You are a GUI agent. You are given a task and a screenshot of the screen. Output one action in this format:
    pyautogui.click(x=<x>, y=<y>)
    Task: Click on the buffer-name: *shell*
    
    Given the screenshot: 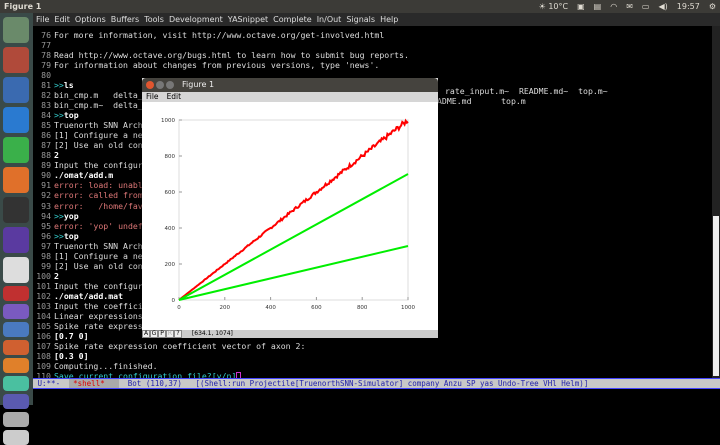 What is the action you would take?
    pyautogui.click(x=94, y=383)
    